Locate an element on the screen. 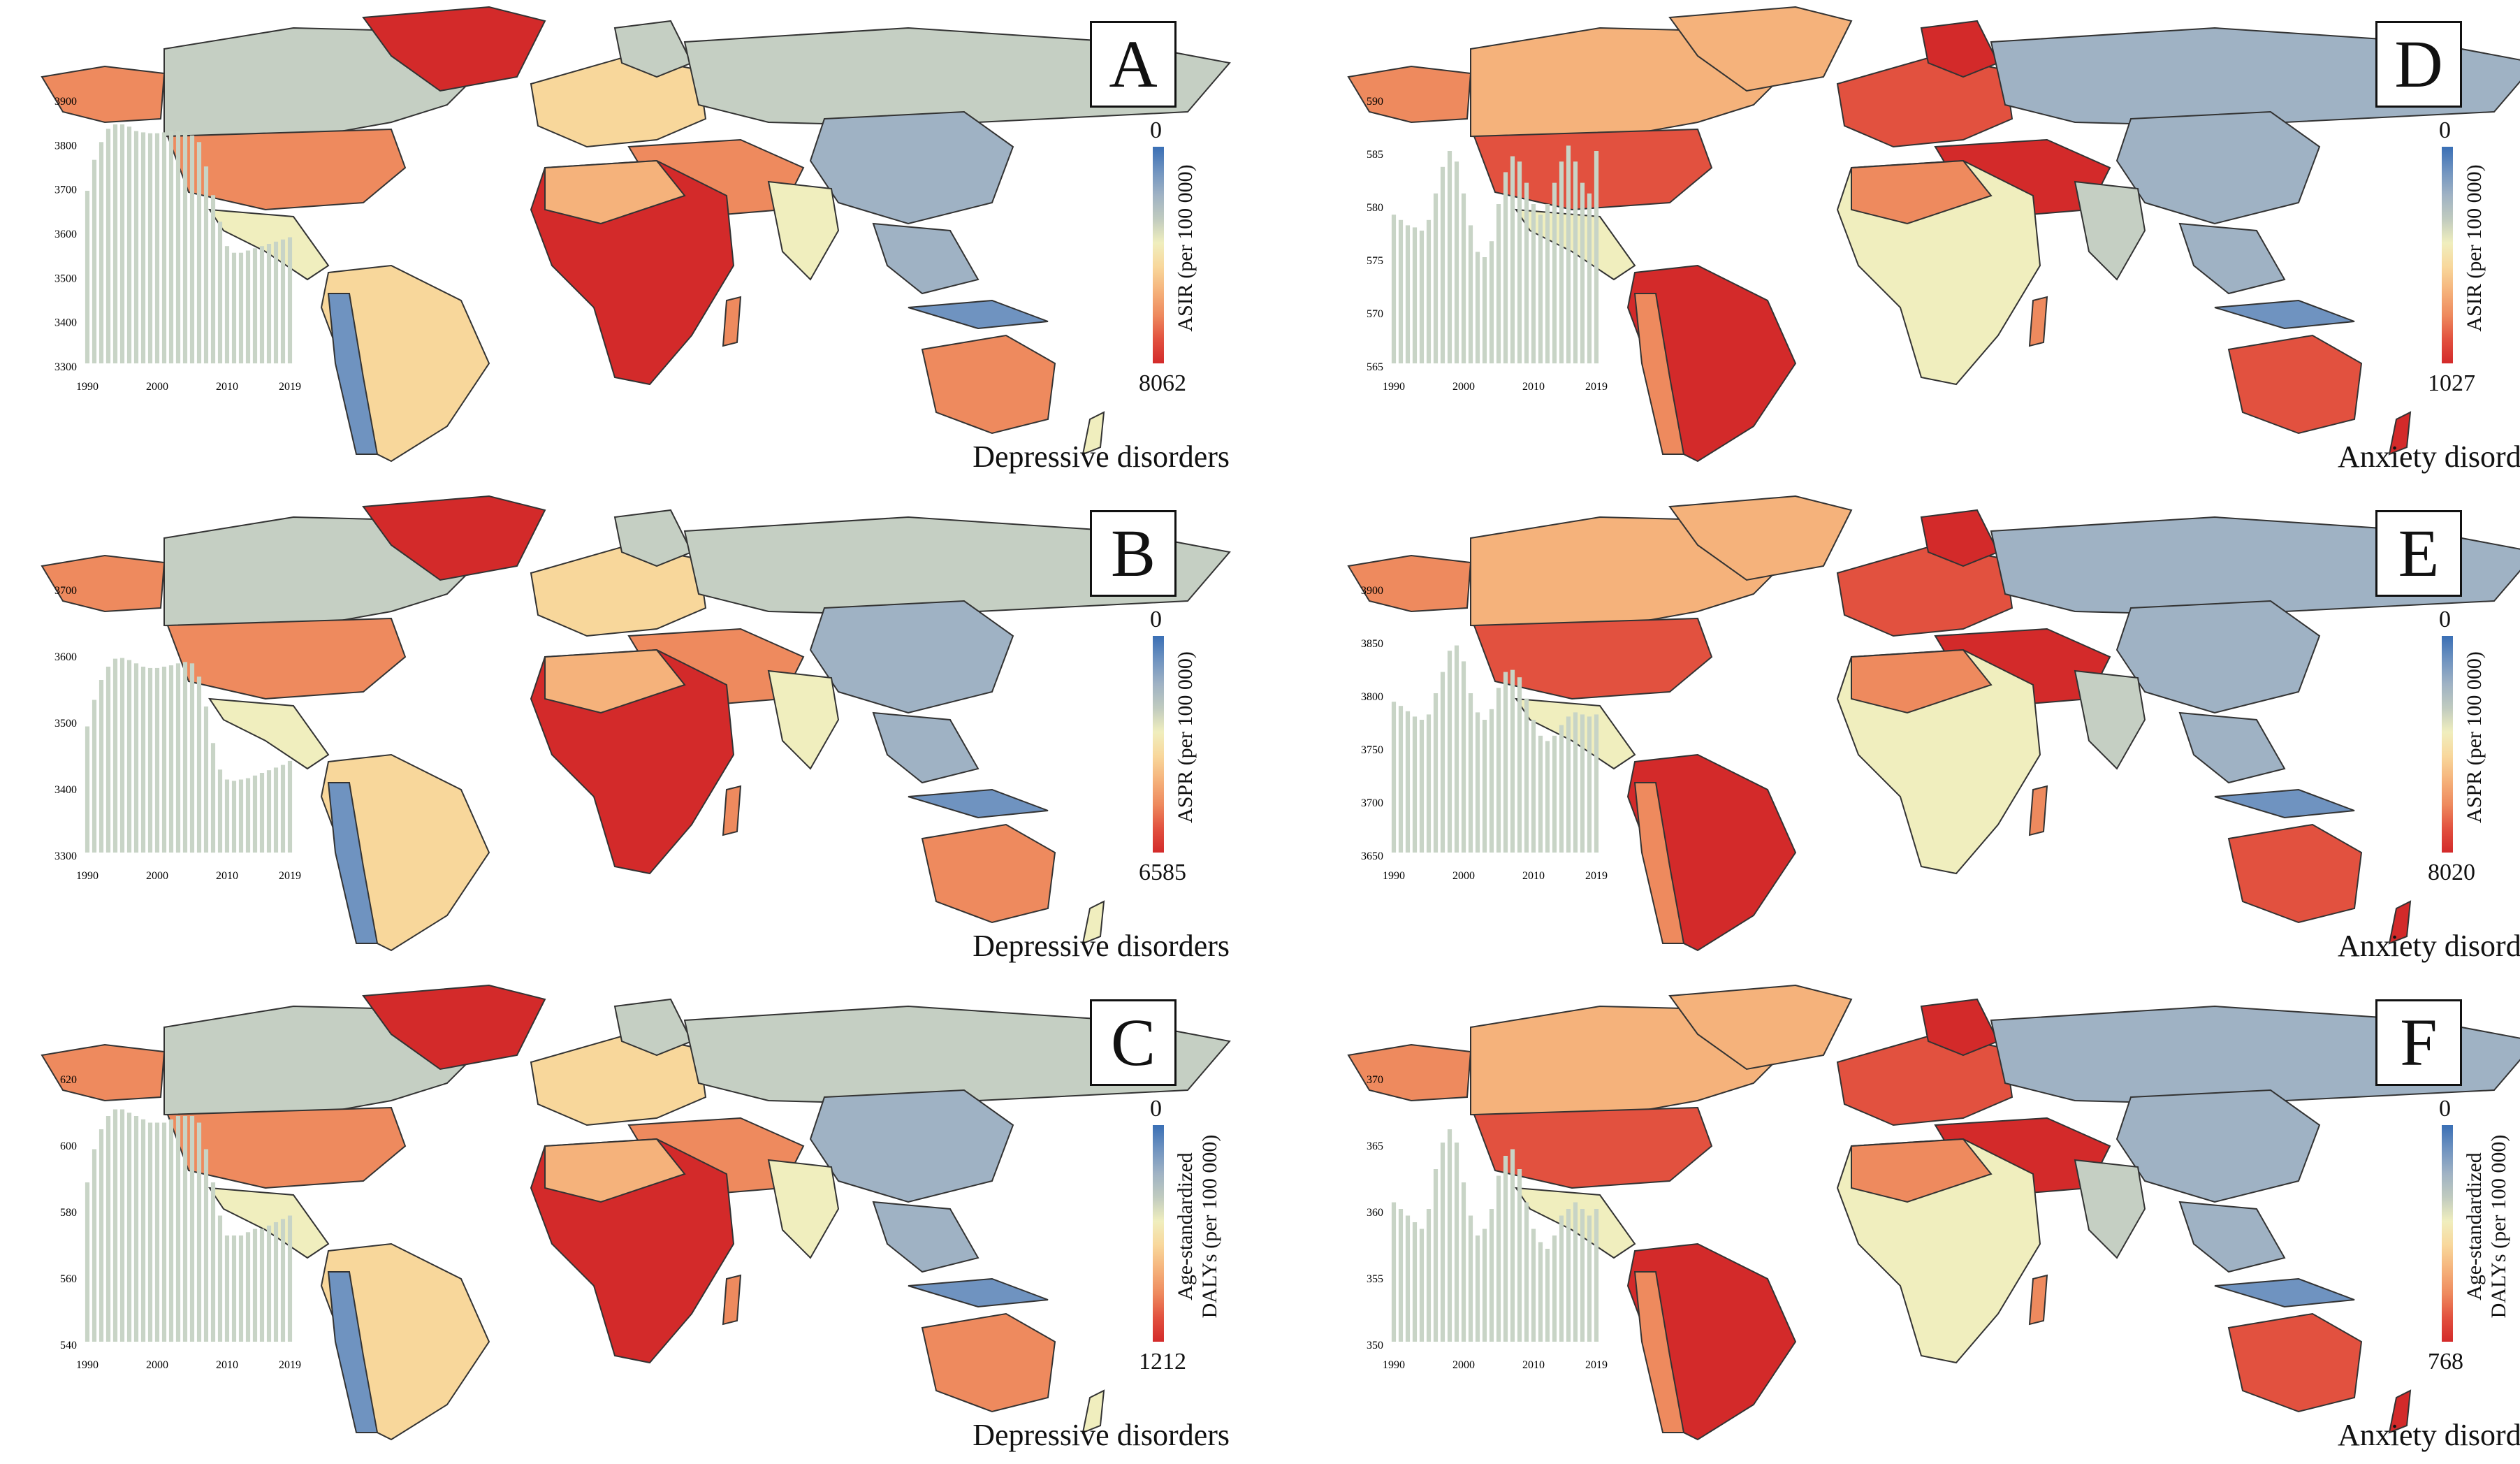 This screenshot has height=1464, width=2520. bar-F-2007 is located at coordinates (1512, 1245).